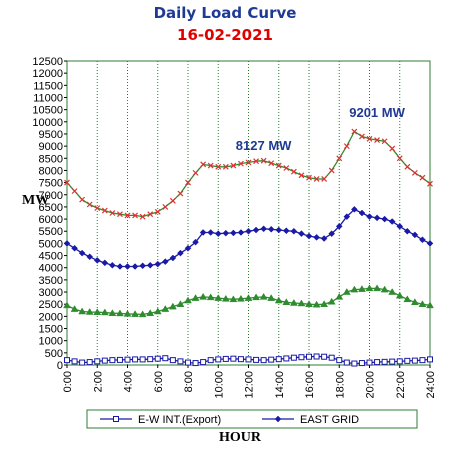 The height and width of the screenshot is (459, 450). Describe the element at coordinates (179, 420) in the screenshot. I see `legend-label: E-W INT.(Export)` at that location.